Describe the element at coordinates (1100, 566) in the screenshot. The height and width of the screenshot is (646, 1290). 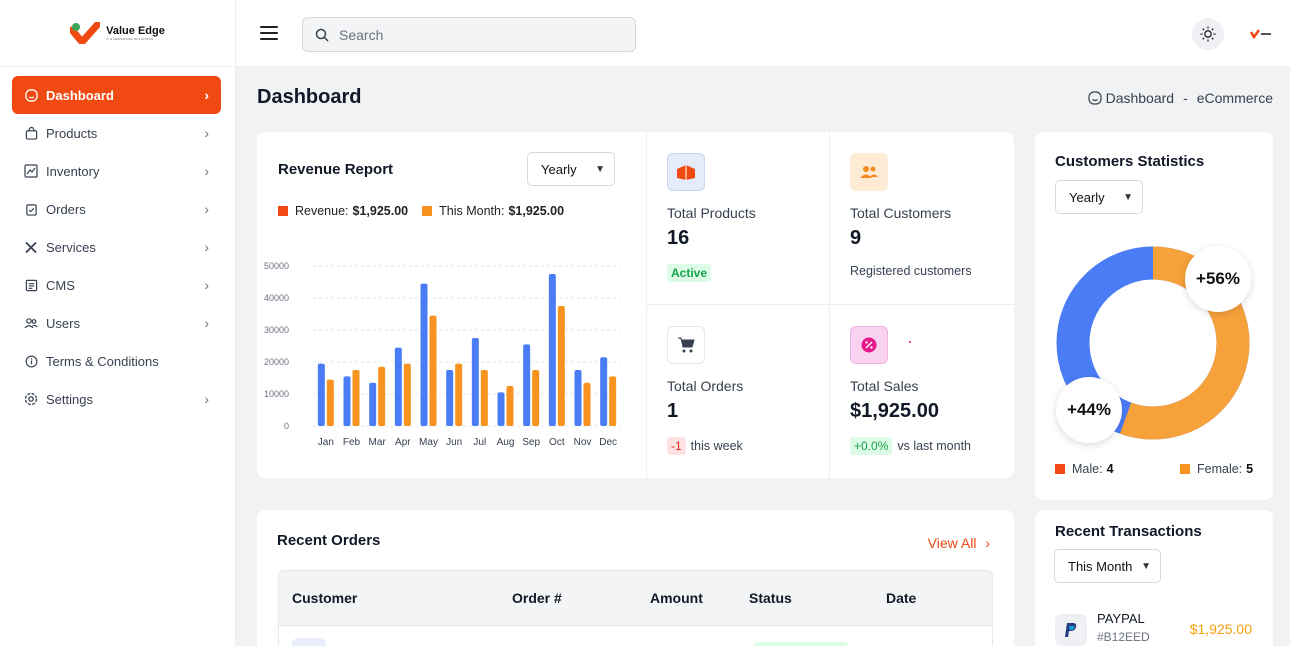
I see `transactions-period-value: This Month` at that location.